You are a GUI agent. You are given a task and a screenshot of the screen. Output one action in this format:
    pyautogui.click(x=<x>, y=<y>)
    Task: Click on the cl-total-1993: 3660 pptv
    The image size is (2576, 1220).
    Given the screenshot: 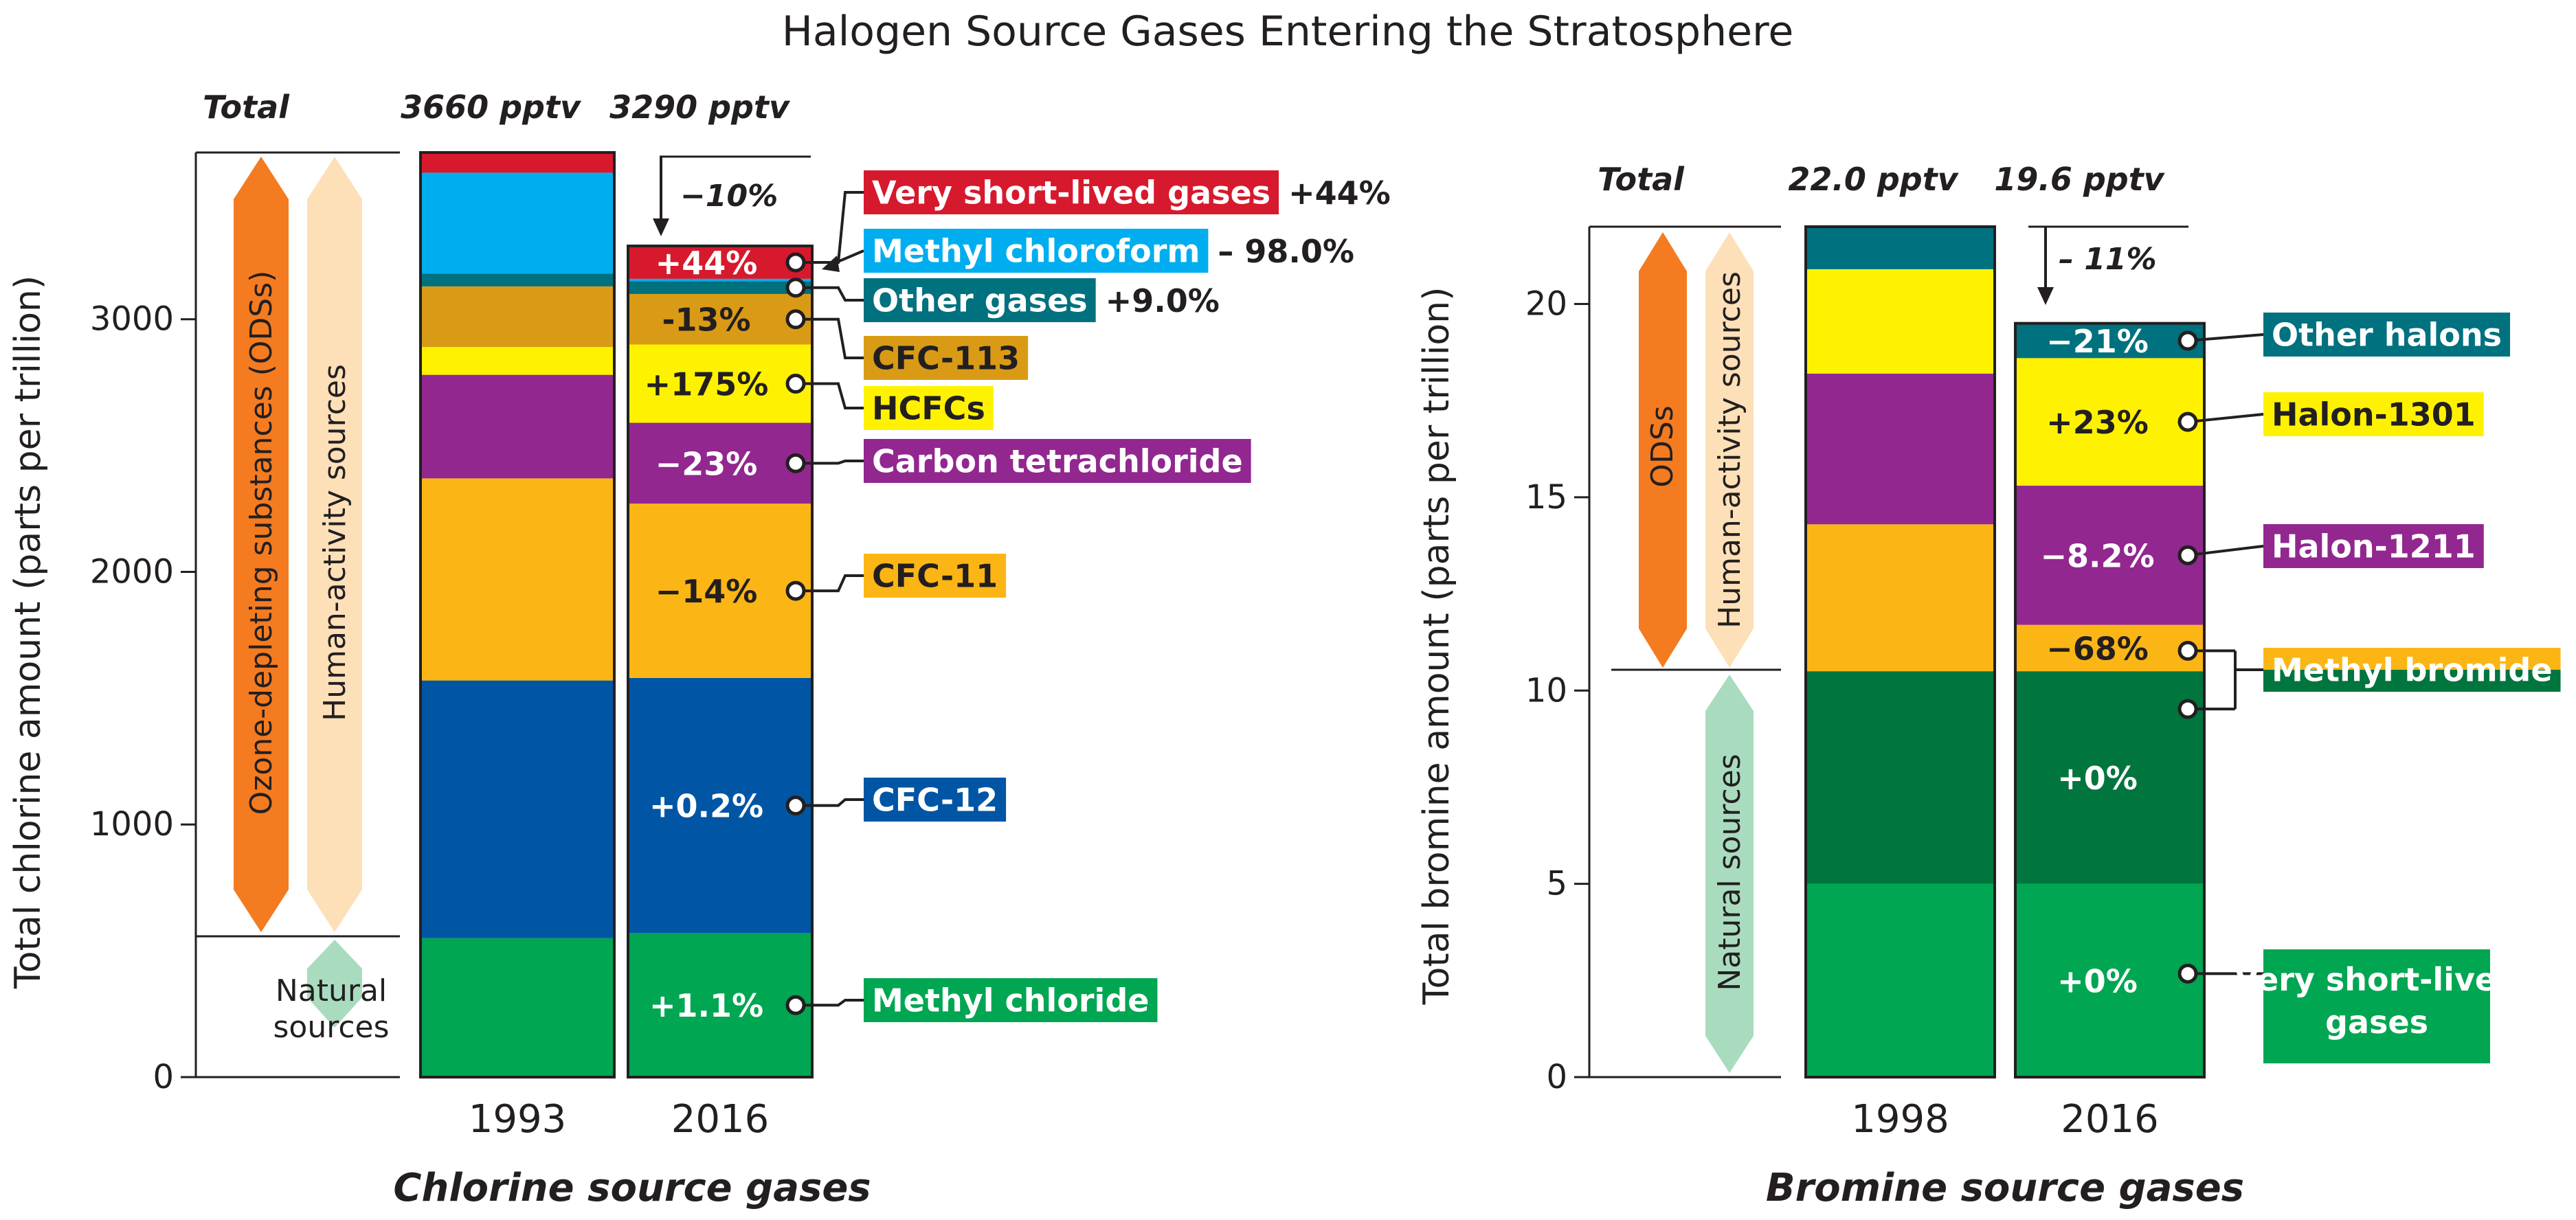 What is the action you would take?
    pyautogui.click(x=491, y=107)
    